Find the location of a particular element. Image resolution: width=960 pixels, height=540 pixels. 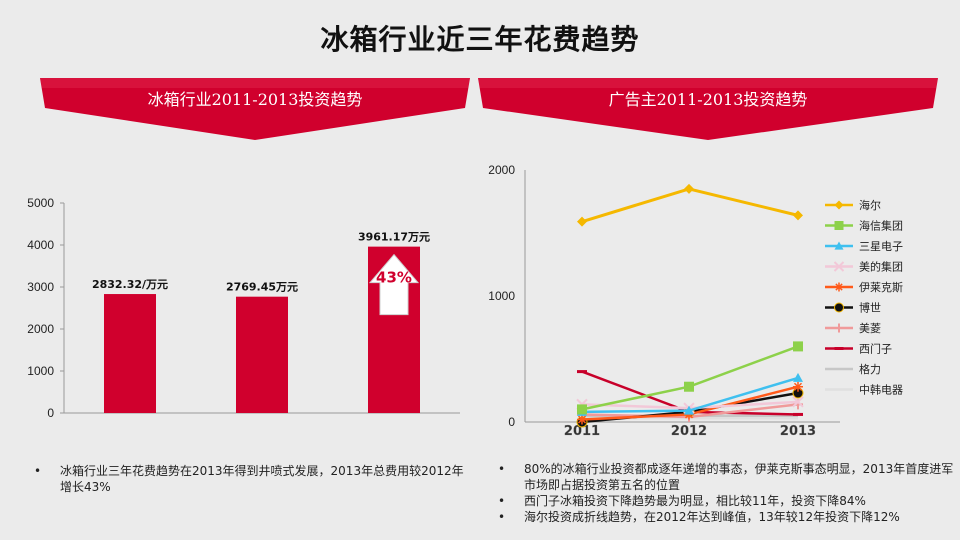

bar-y-tick-label: 5000 is located at coordinates (40, 203).